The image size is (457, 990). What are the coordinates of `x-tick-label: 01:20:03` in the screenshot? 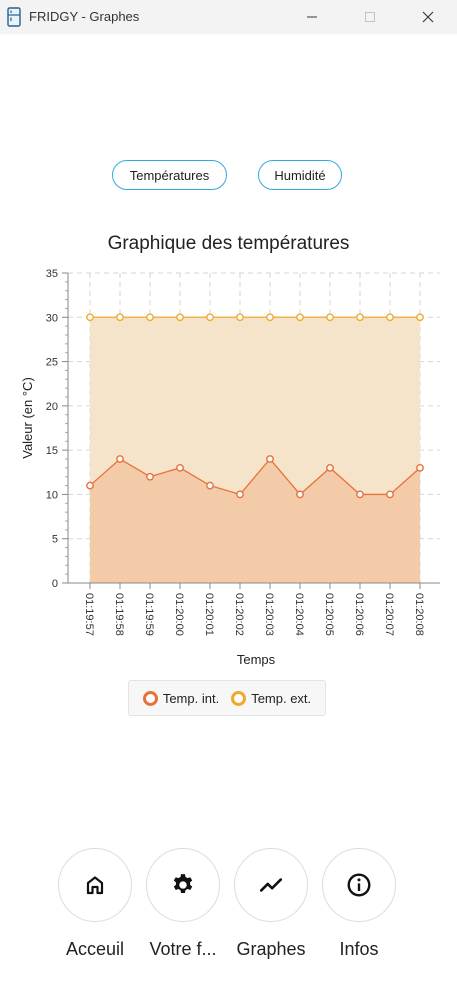 It's located at (269, 614).